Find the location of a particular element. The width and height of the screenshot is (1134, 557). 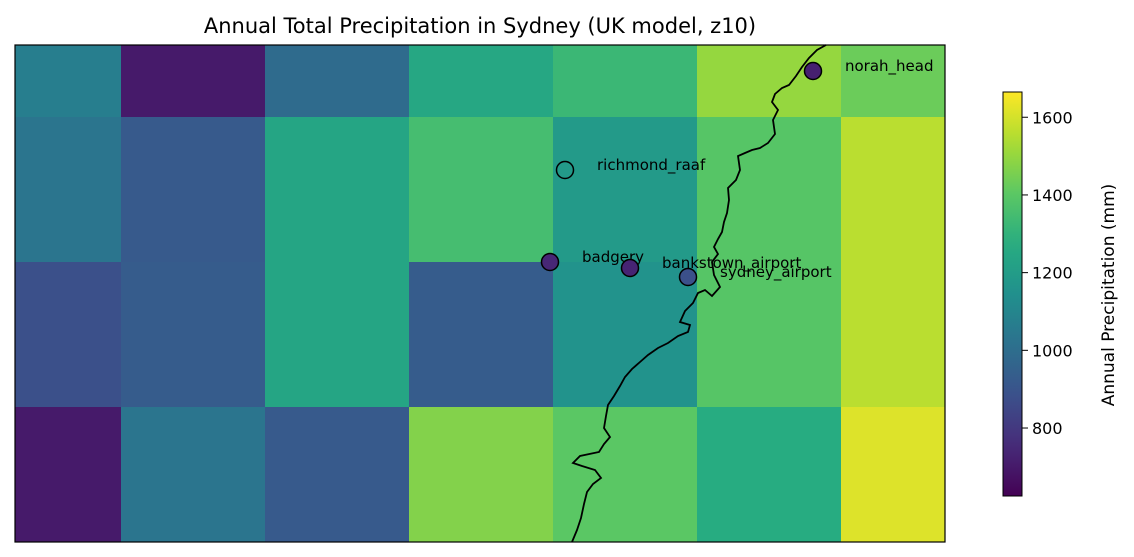

colorbar-tick-label: 1000 is located at coordinates (1052, 350).